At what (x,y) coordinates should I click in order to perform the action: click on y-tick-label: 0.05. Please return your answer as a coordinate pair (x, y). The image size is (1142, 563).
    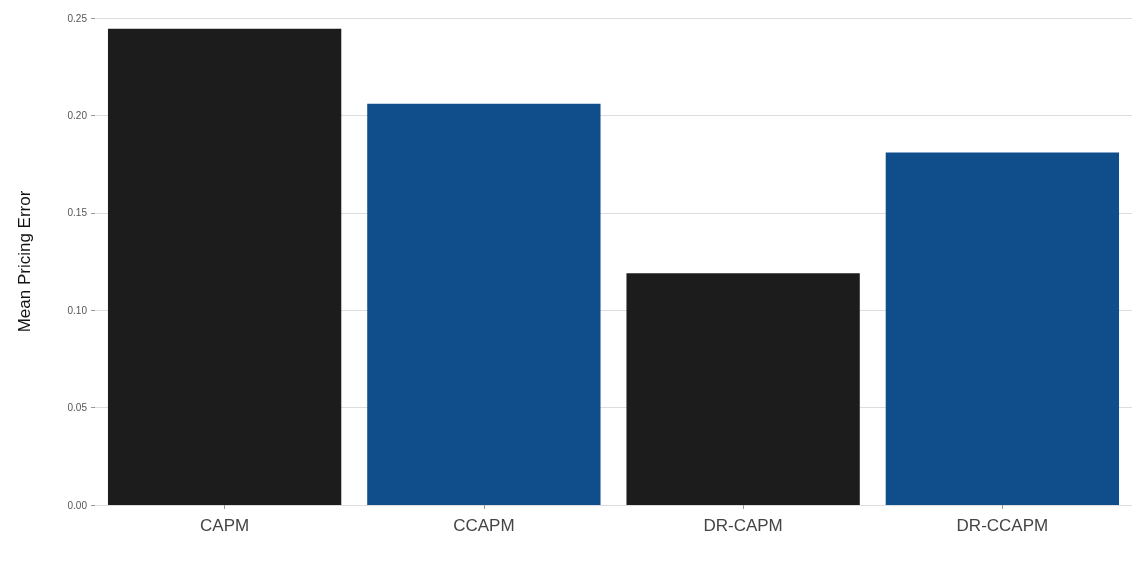
    Looking at the image, I should click on (77, 408).